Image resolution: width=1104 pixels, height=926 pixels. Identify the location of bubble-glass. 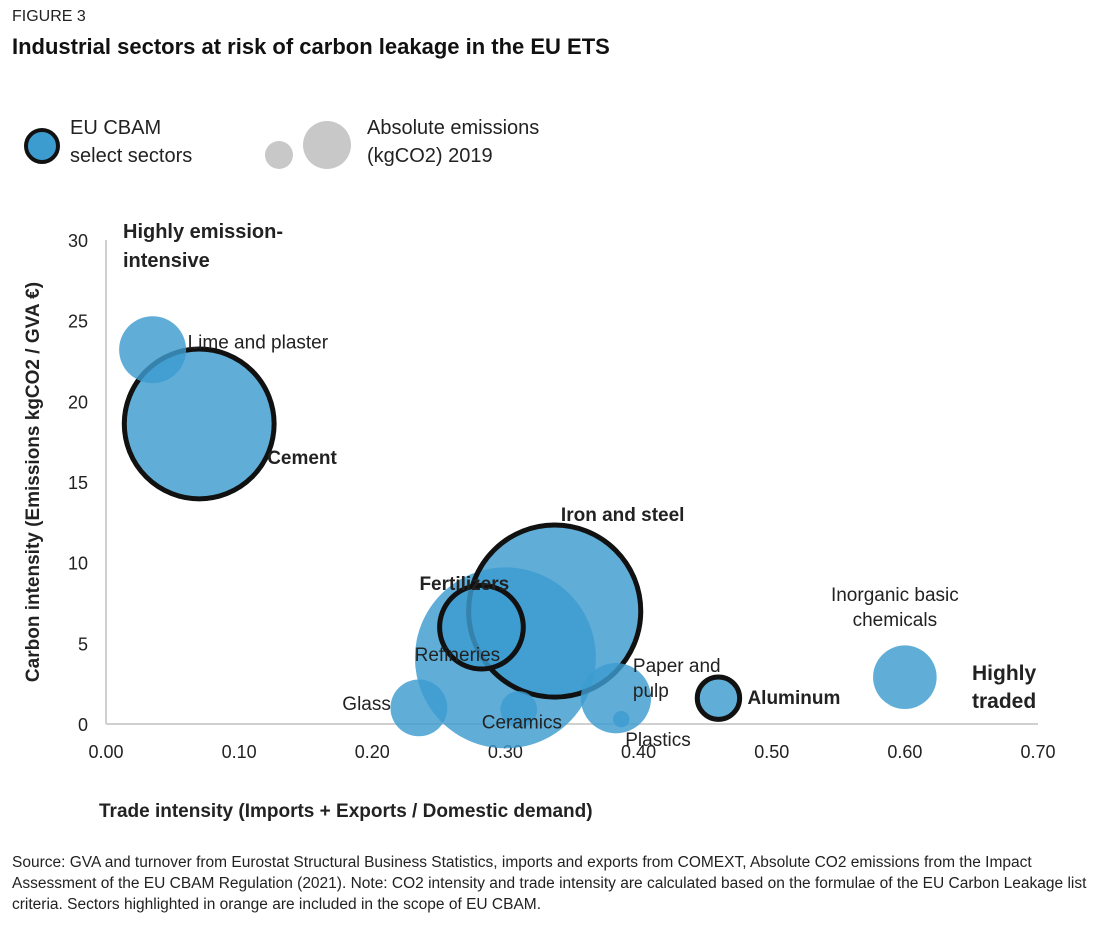
(419, 708).